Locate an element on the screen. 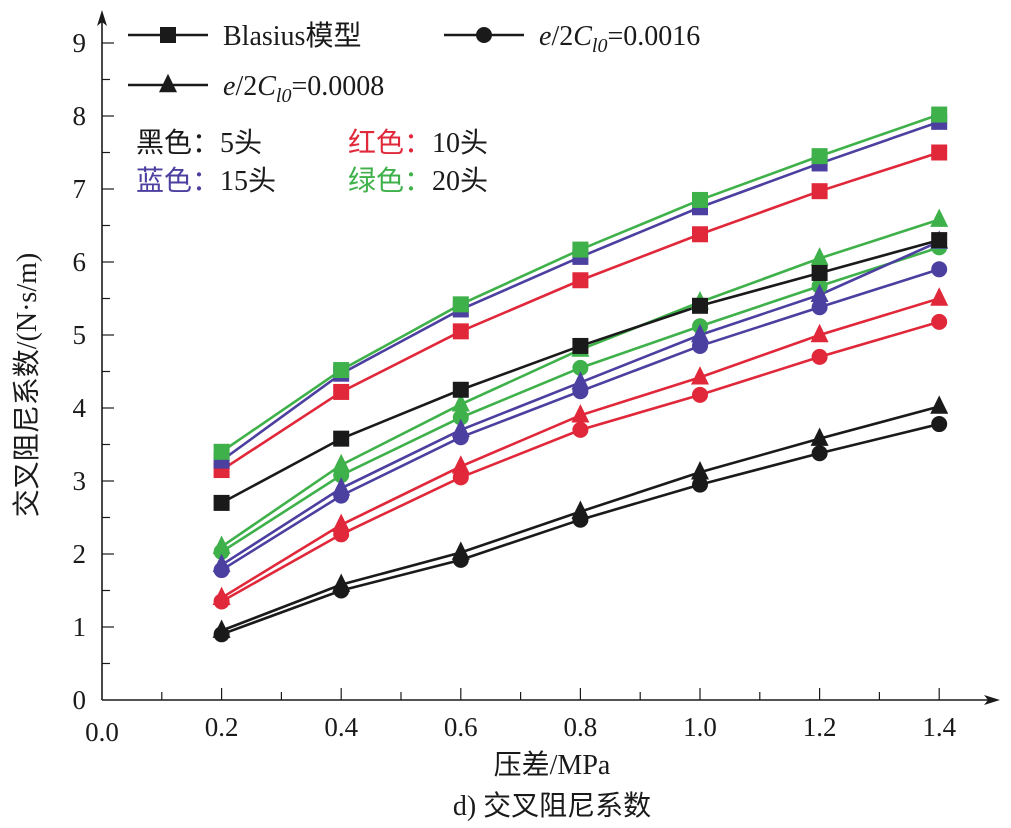 The width and height of the screenshot is (1011, 828). x-tick-label: 0.2 is located at coordinates (222, 727).